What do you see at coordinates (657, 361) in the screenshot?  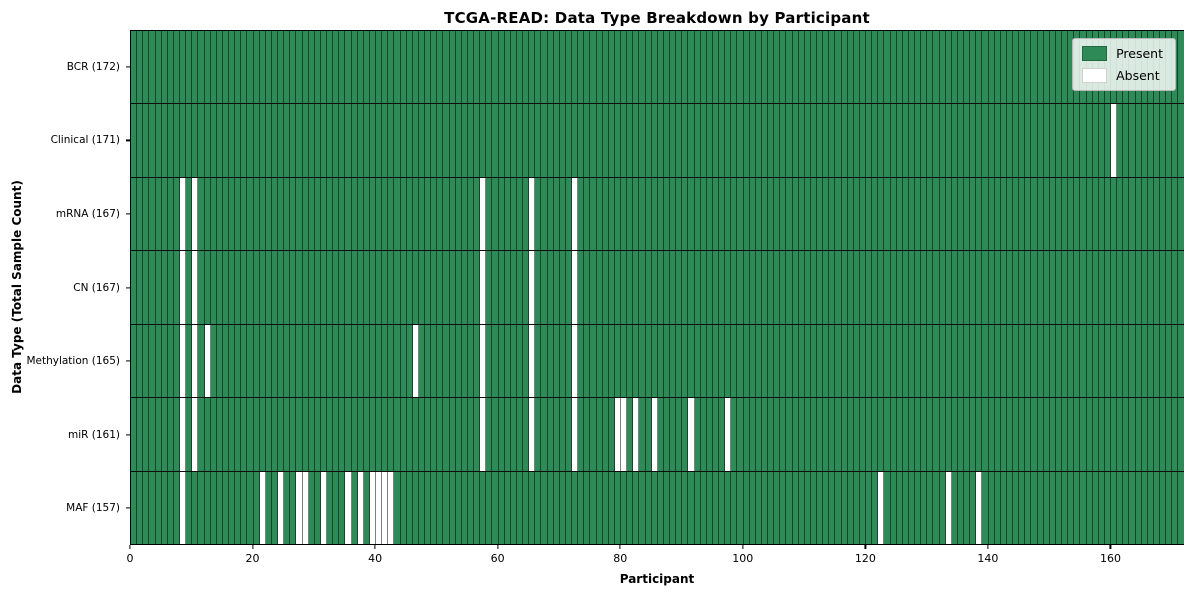 I see `heatmap-row-Methylation` at bounding box center [657, 361].